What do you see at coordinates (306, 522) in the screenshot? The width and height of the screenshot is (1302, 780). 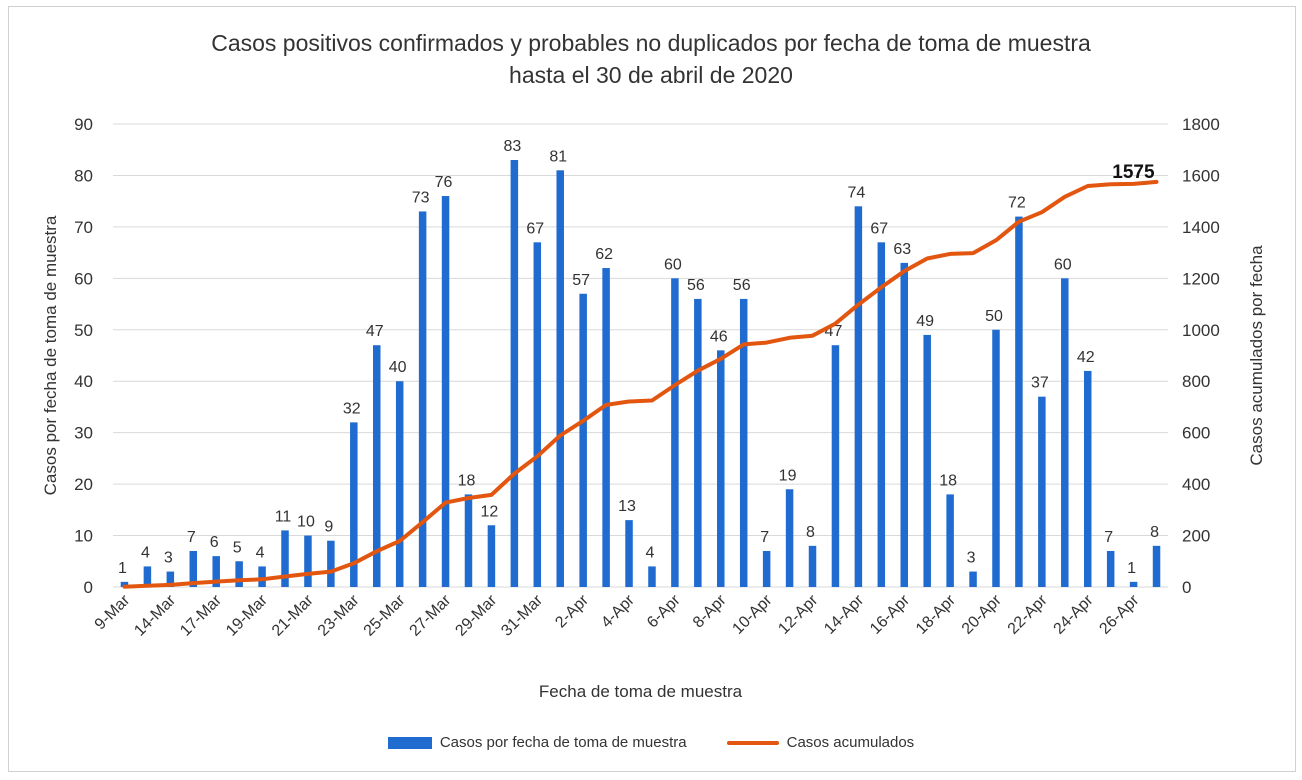 I see `bar-value-label: 10` at bounding box center [306, 522].